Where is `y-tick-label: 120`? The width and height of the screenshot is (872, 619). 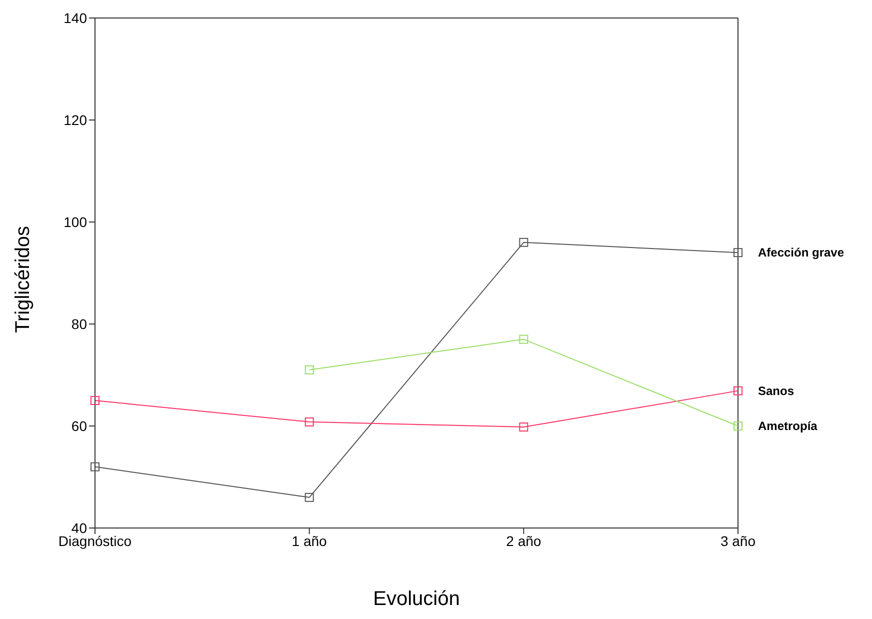 y-tick-label: 120 is located at coordinates (76, 120).